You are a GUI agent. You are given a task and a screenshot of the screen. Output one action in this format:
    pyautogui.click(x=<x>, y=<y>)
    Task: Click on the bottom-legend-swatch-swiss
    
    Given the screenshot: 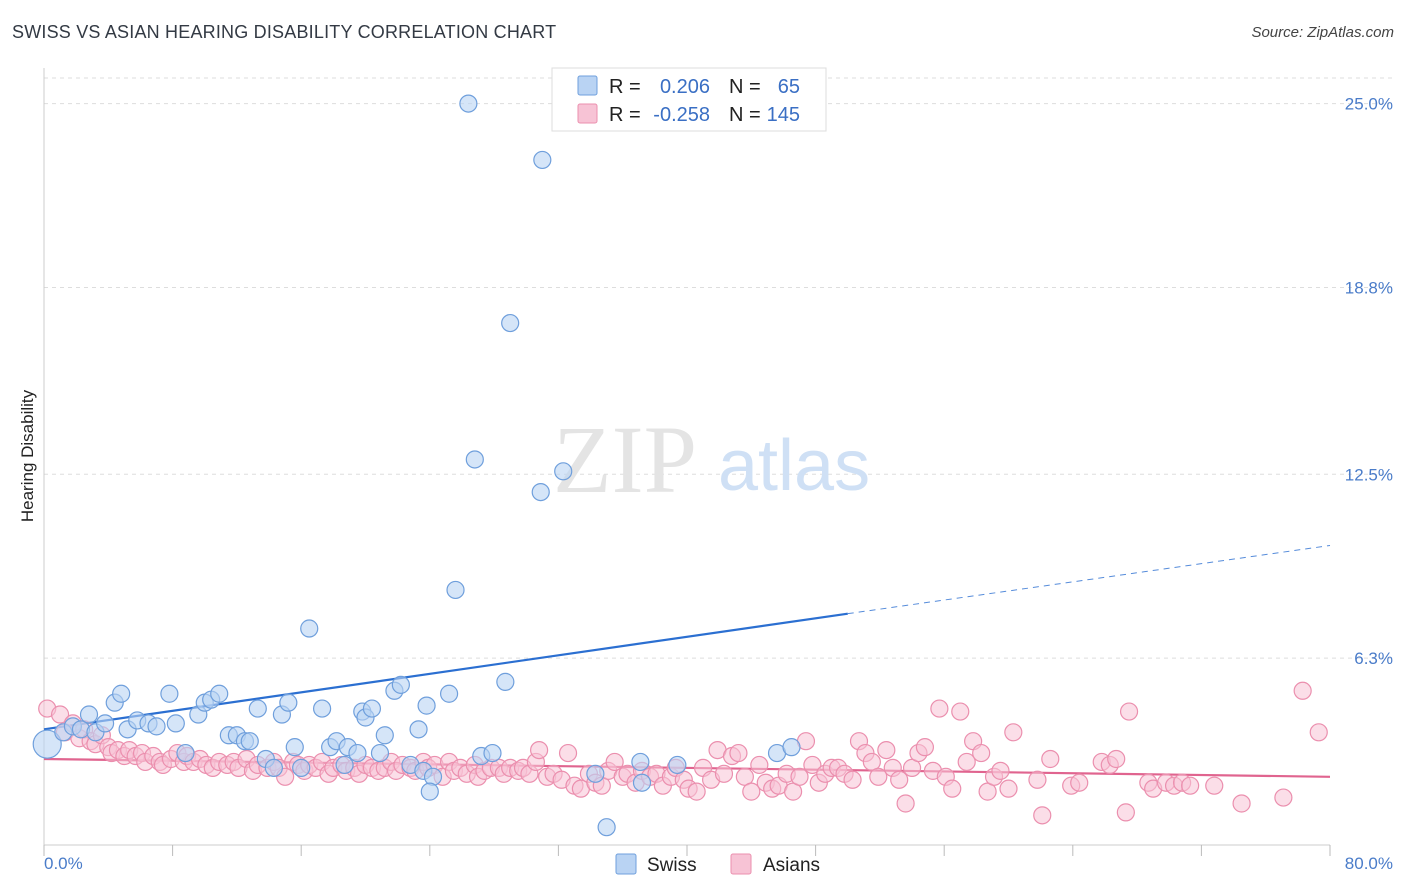 What is the action you would take?
    pyautogui.click(x=626, y=864)
    